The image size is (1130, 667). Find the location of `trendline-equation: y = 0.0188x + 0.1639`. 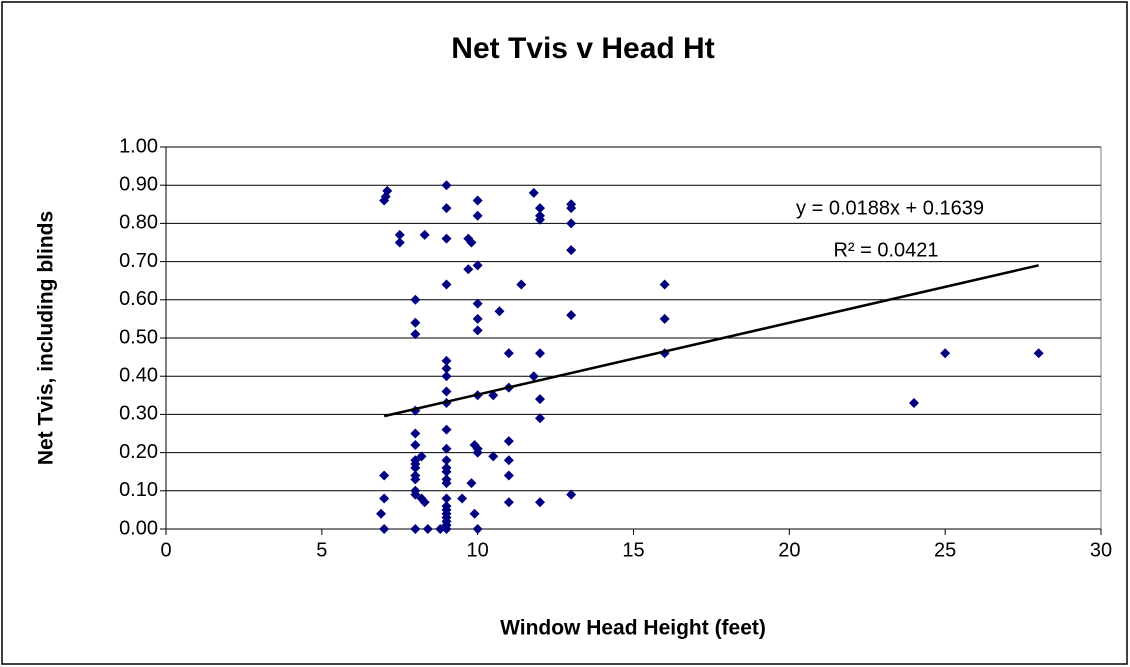

trendline-equation: y = 0.0188x + 0.1639 is located at coordinates (890, 208).